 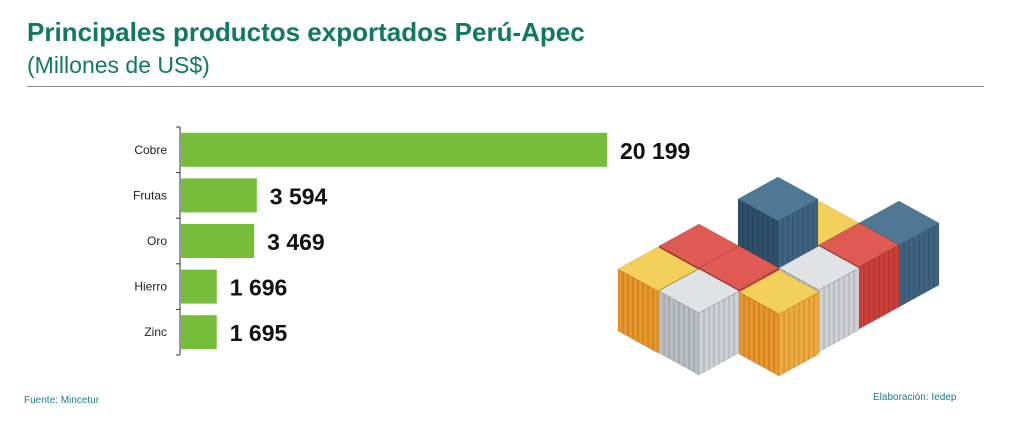 What do you see at coordinates (218, 241) in the screenshot?
I see `bar-oro` at bounding box center [218, 241].